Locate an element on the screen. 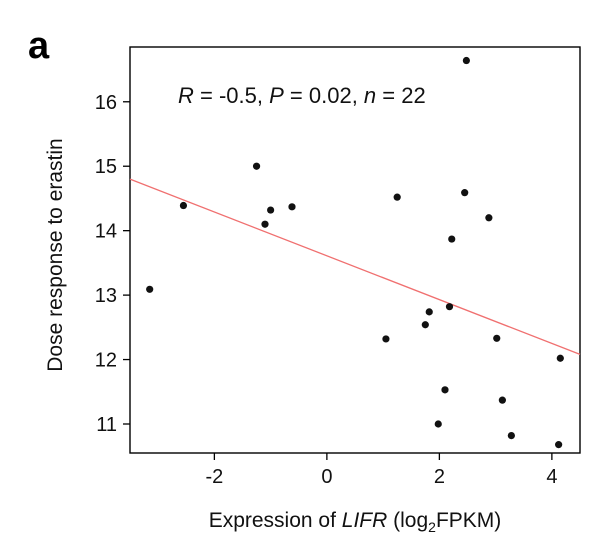 The image size is (613, 548). x-tick-label: 4 is located at coordinates (551, 477).